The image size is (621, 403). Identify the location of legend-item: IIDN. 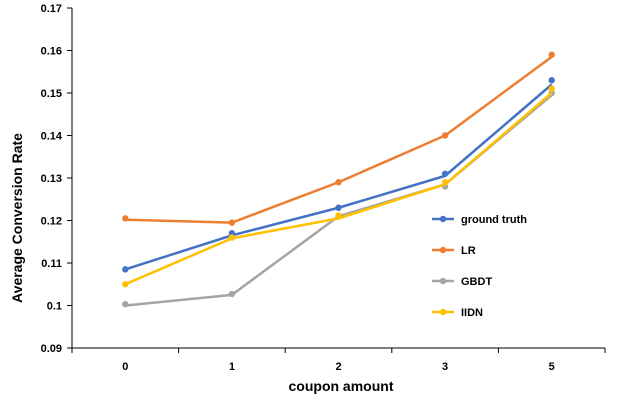
(457, 313).